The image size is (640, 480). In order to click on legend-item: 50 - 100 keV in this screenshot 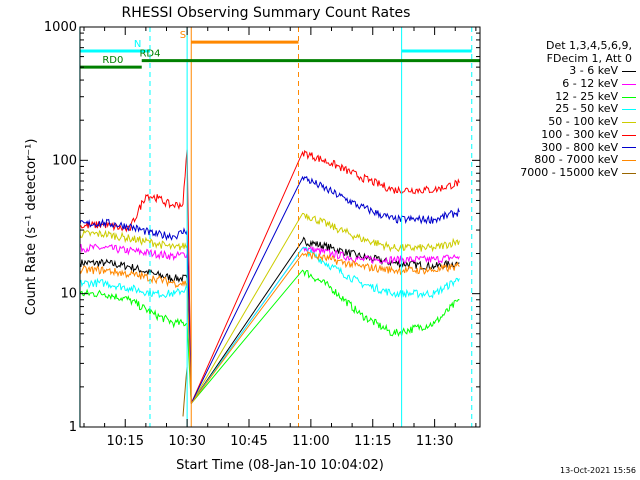, I will do `click(561, 122)`.